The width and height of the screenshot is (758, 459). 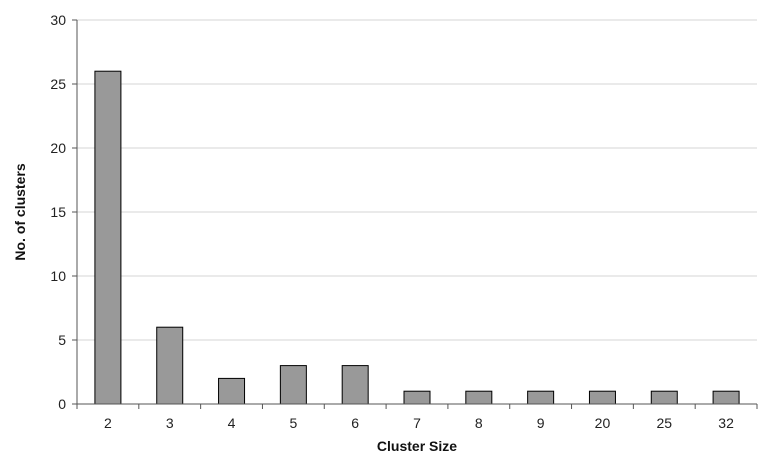 I want to click on y-tick-label: 25, so click(x=58, y=84).